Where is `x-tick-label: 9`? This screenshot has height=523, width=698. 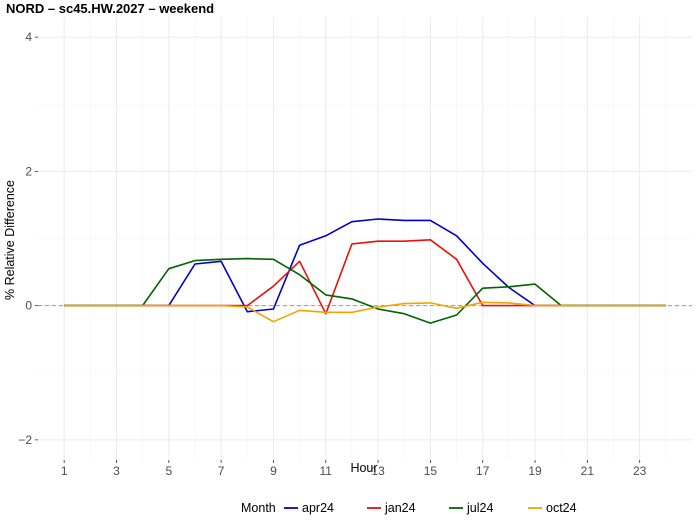
x-tick-label: 9 is located at coordinates (273, 471).